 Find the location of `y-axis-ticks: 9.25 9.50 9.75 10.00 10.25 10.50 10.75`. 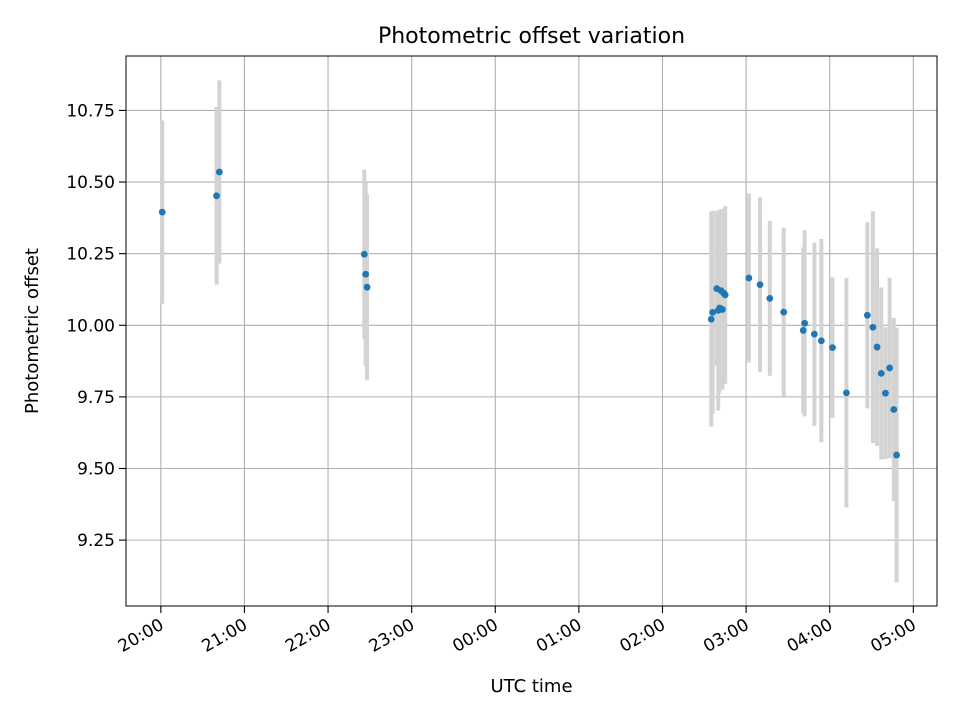

y-axis-ticks: 9.25 9.50 9.75 10.00 10.25 10.50 10.75 is located at coordinates (96, 326).